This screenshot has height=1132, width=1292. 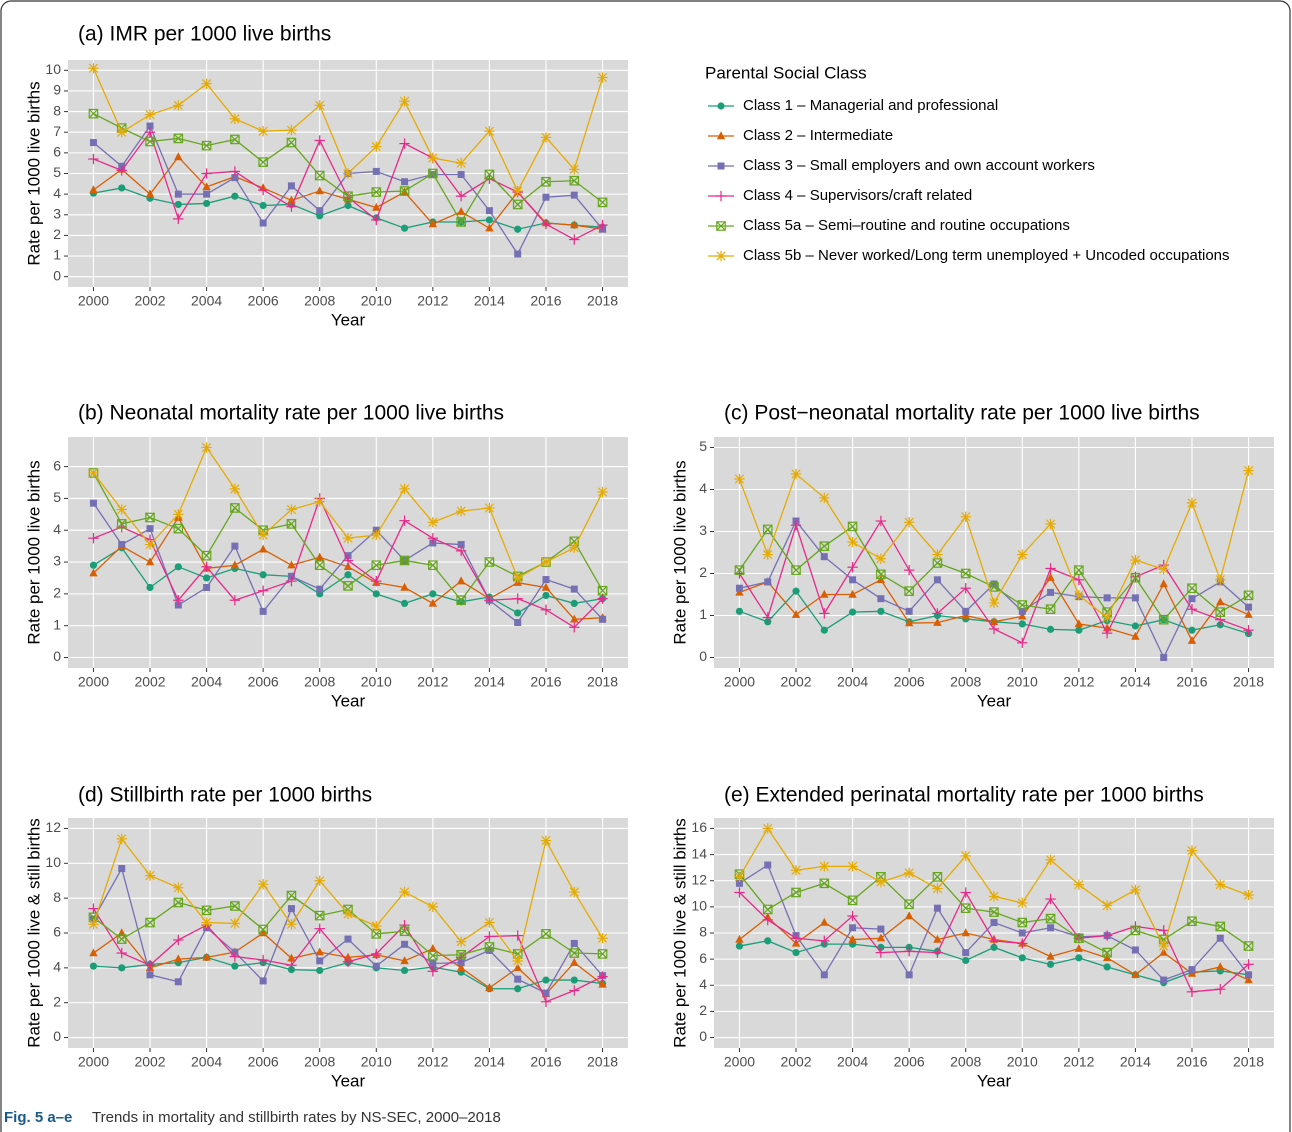 What do you see at coordinates (699, 879) in the screenshot?
I see `y-tick-label: 12` at bounding box center [699, 879].